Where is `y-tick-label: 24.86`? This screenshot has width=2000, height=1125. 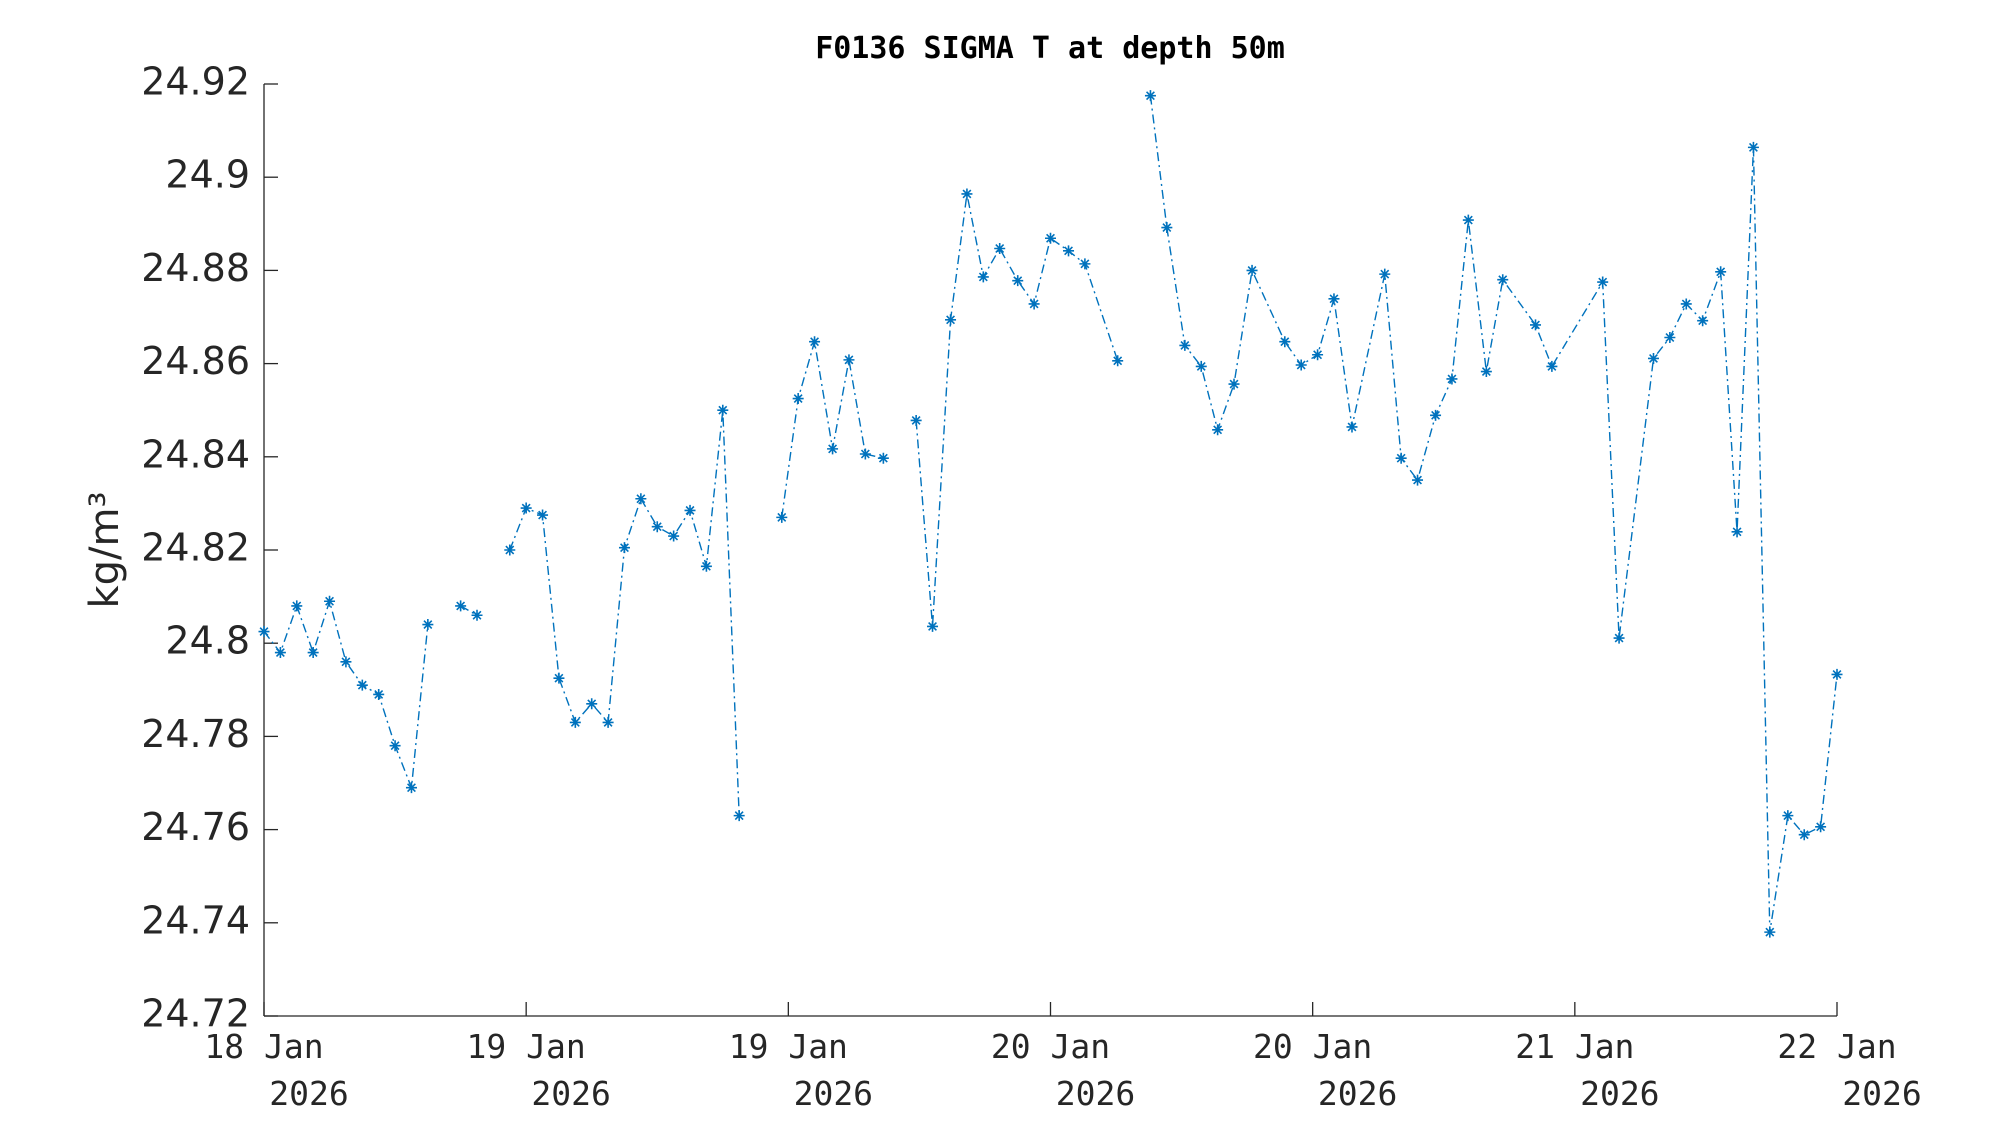 y-tick-label: 24.86 is located at coordinates (195, 361).